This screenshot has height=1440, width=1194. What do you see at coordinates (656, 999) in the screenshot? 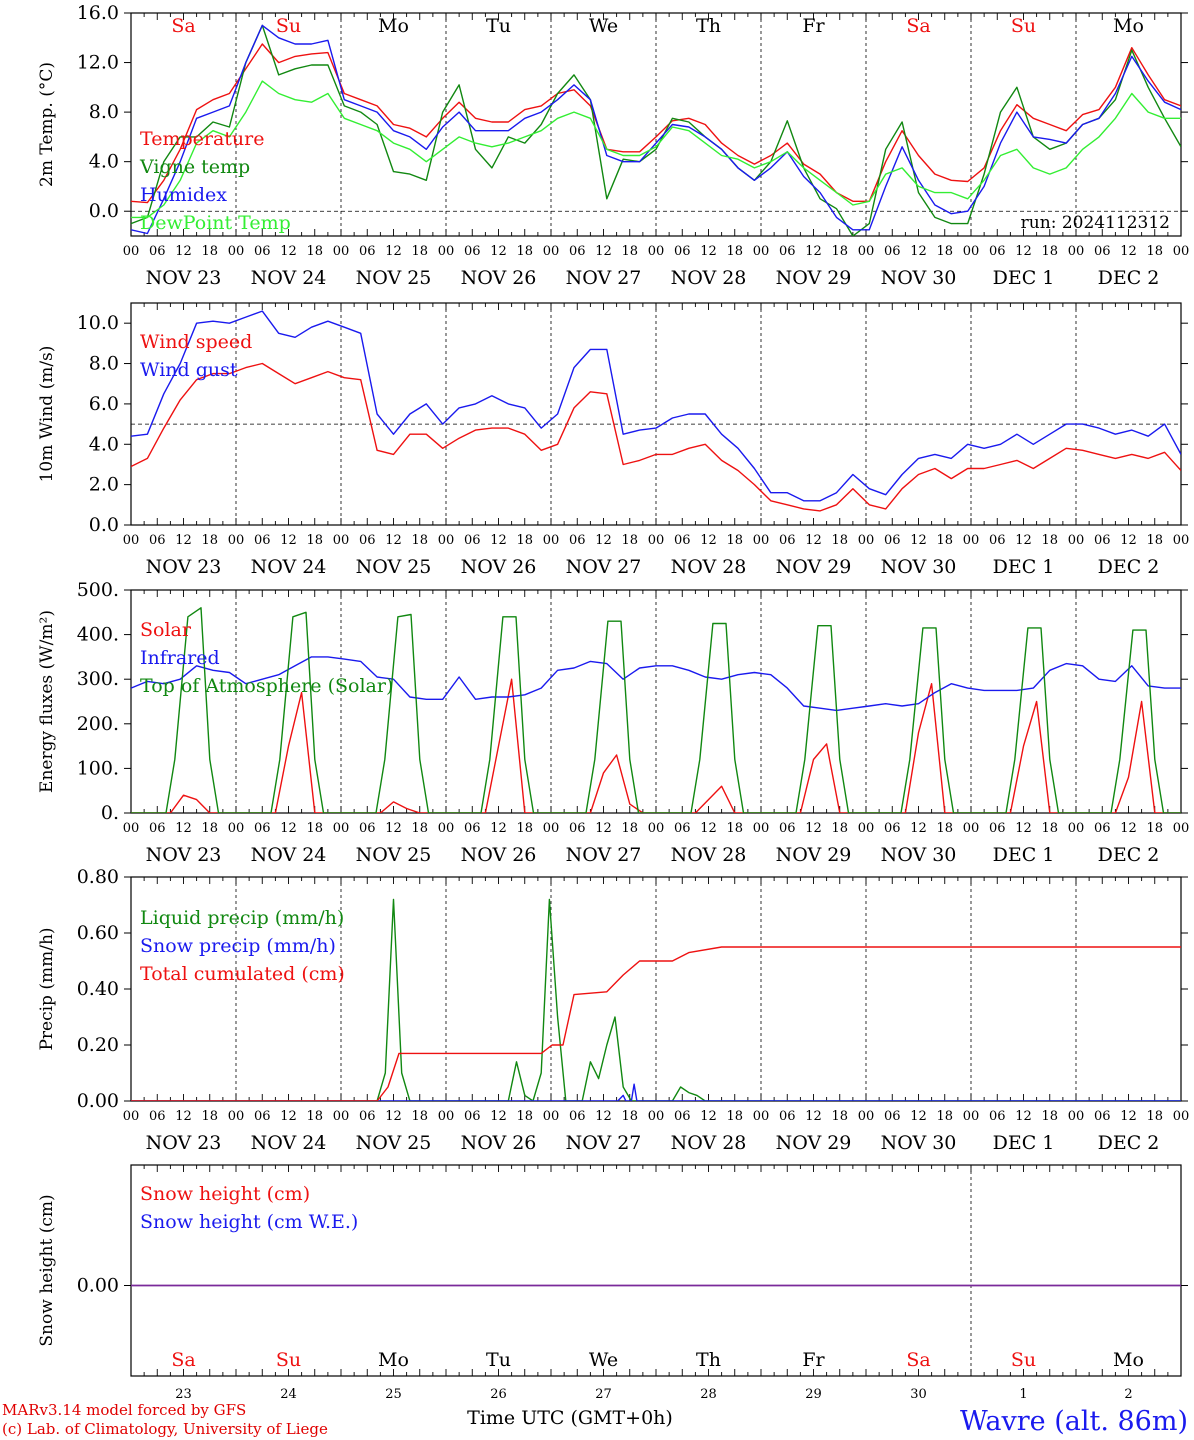
I see `series-line-liquid-precip-mm-h` at bounding box center [656, 999].